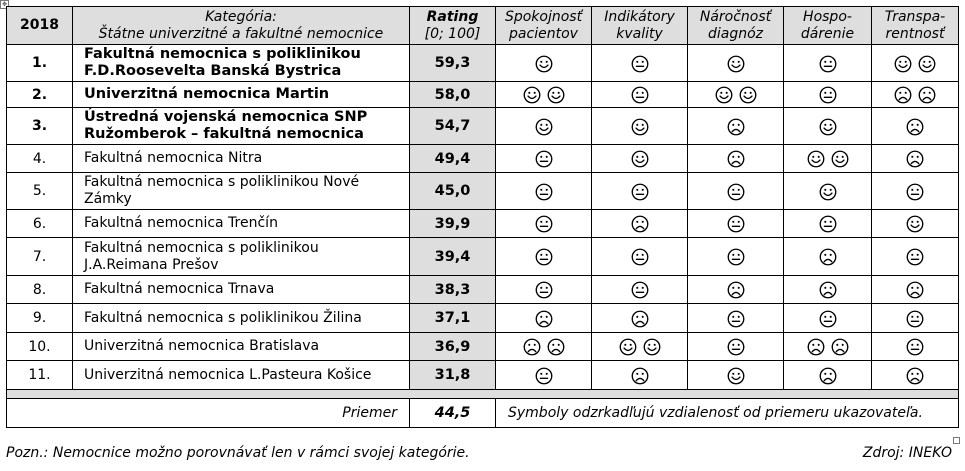 The width and height of the screenshot is (965, 471). What do you see at coordinates (915, 25) in the screenshot?
I see `criterion-header-transparency: Transpa- rentnosť` at bounding box center [915, 25].